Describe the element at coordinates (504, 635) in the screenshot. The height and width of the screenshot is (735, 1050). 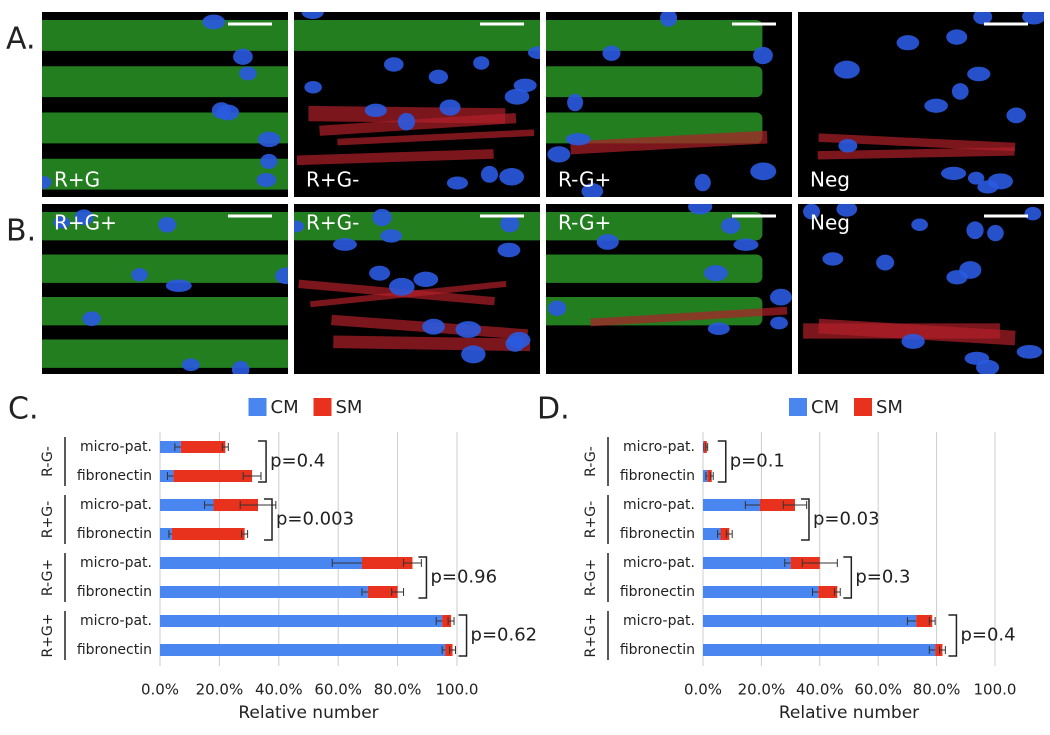
I see `p-value: p=0.62` at that location.